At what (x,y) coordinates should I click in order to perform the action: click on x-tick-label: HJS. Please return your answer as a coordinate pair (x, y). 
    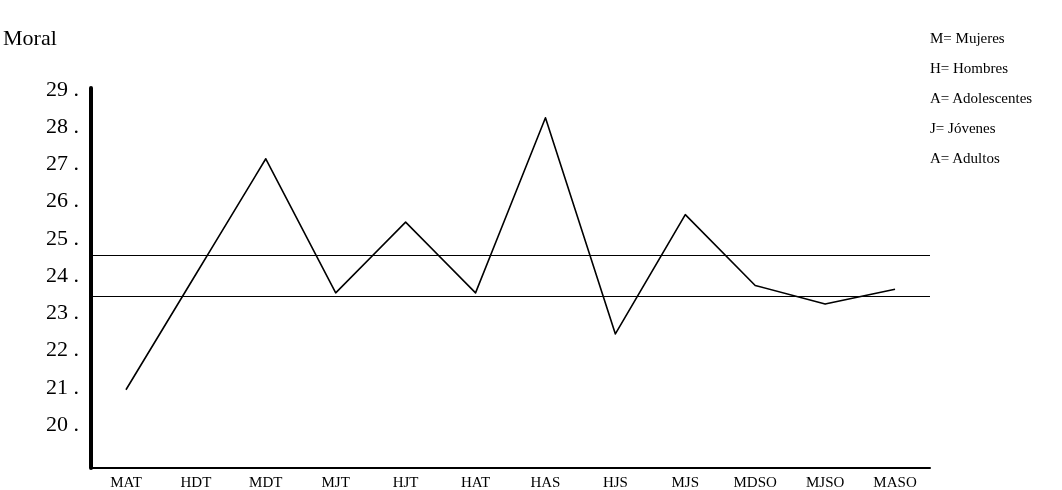
    Looking at the image, I should click on (615, 481).